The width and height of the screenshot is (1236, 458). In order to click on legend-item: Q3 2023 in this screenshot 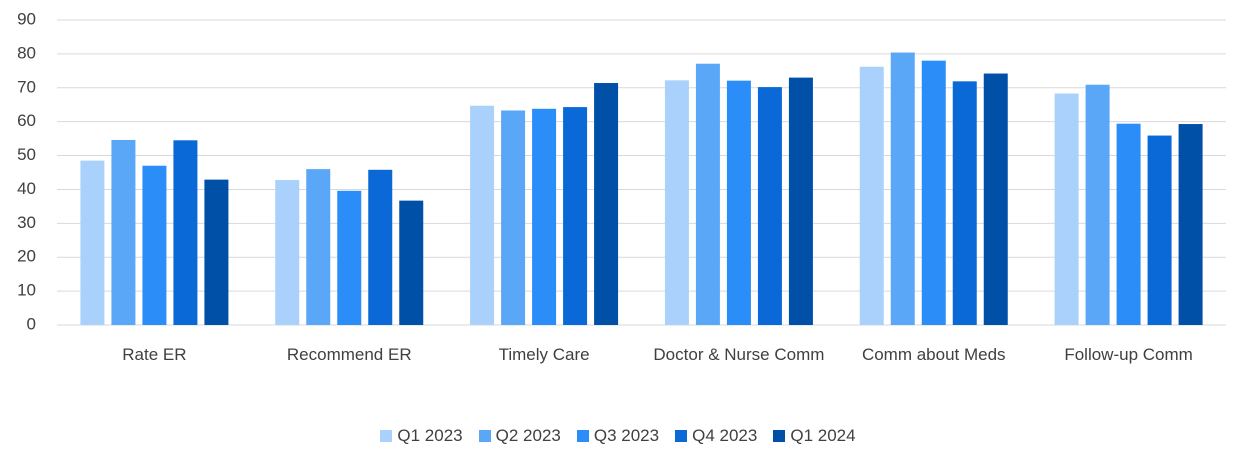, I will do `click(618, 436)`.